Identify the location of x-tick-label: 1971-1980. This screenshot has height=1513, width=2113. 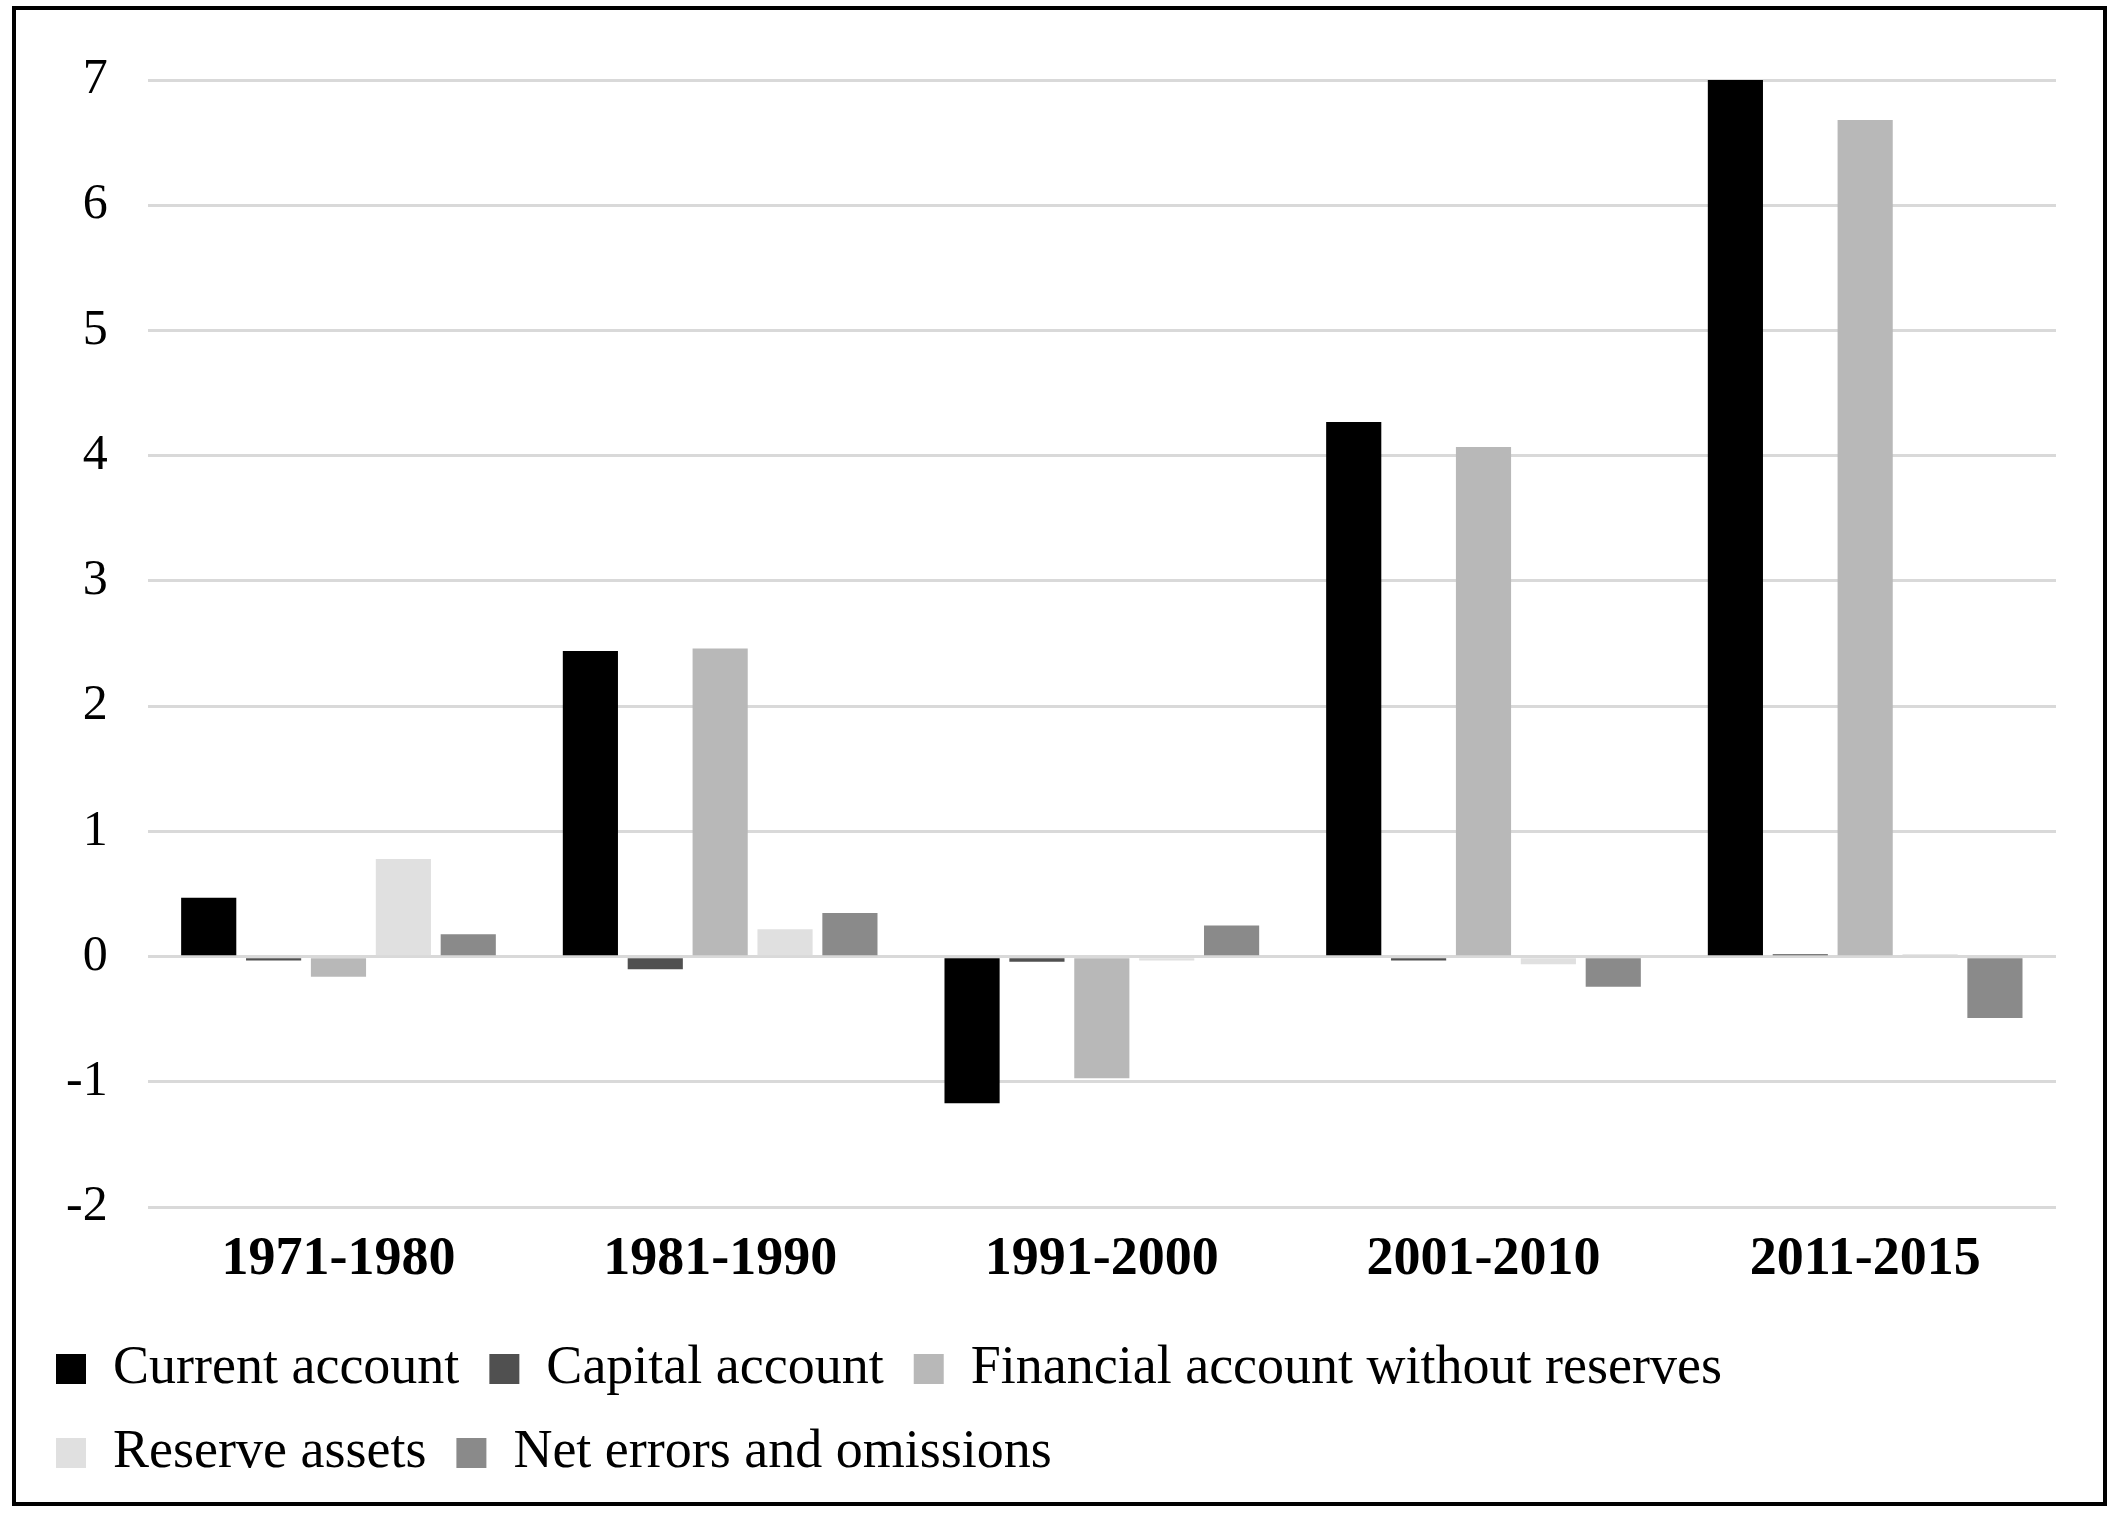
(338, 1255).